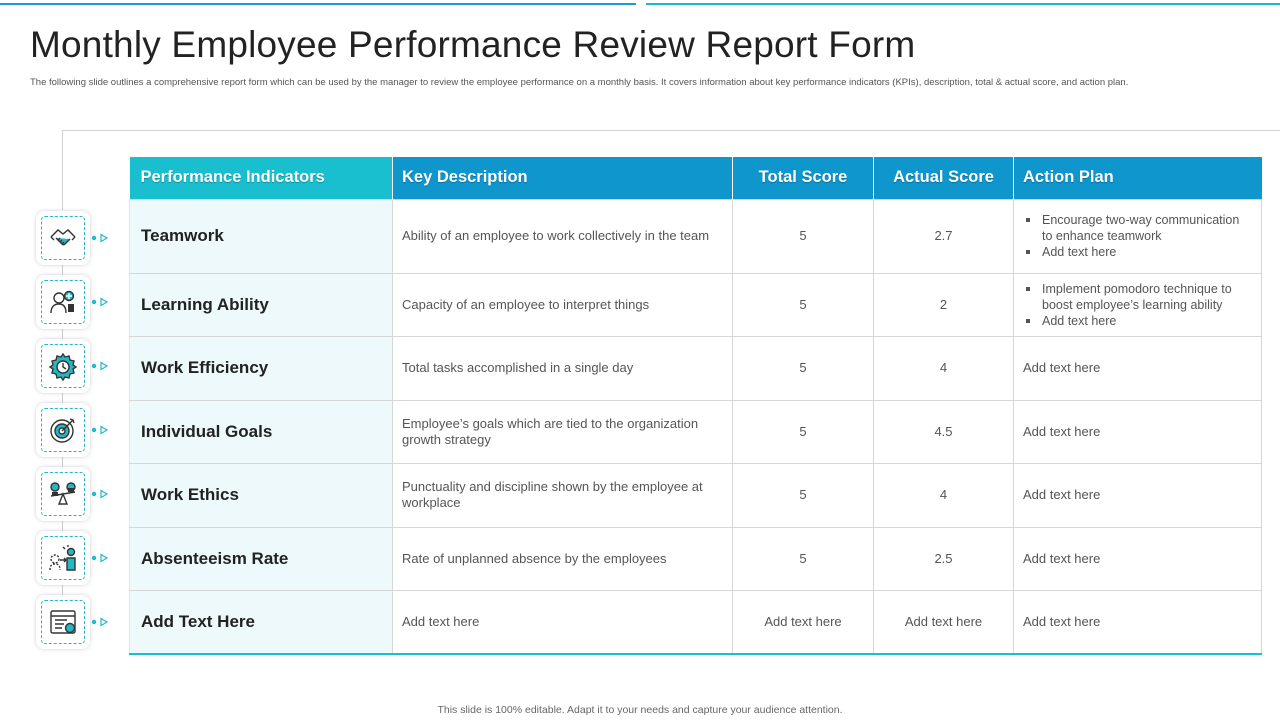 Image resolution: width=1280 pixels, height=720 pixels. I want to click on icon-row-add-text, so click(74, 623).